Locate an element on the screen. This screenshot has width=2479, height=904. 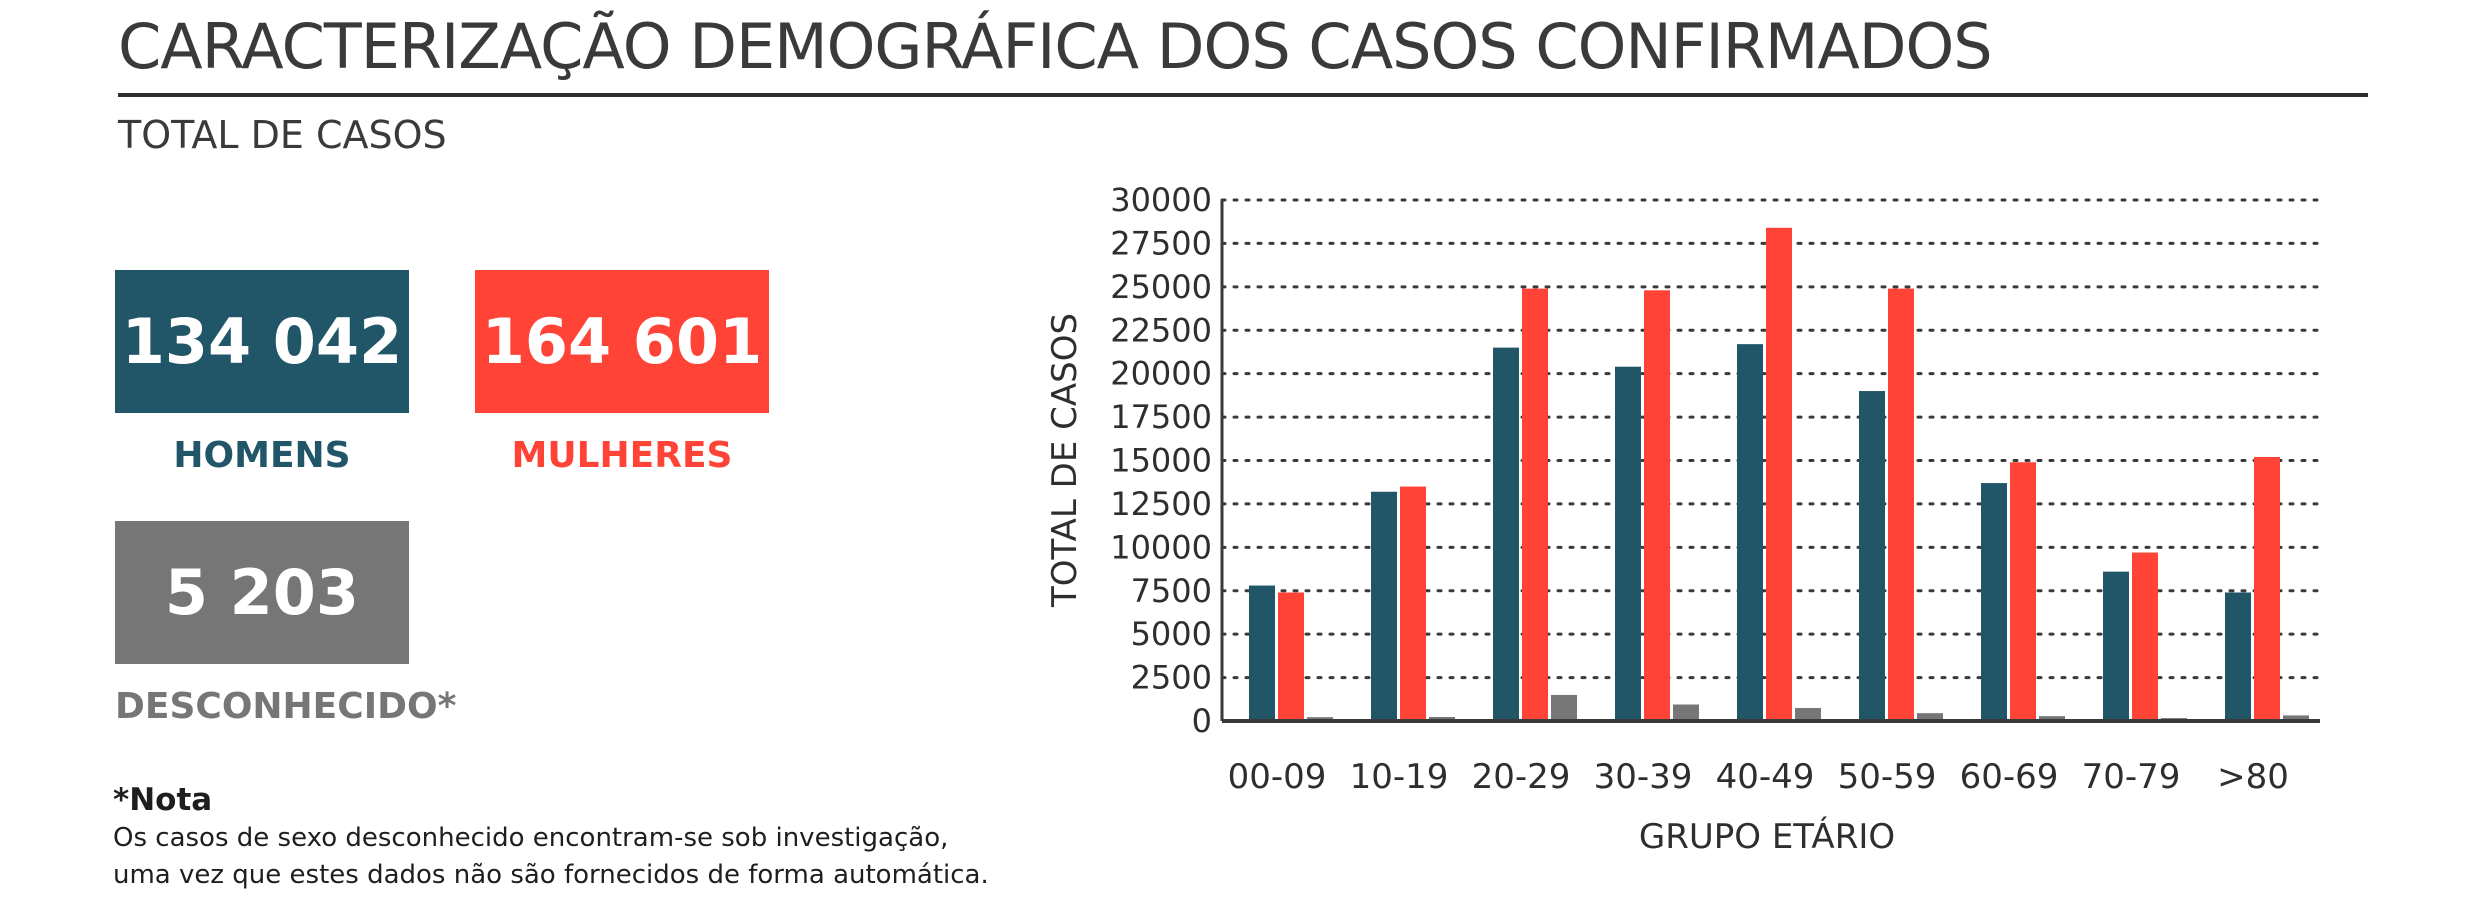
x-tick-label: >80 is located at coordinates (2253, 777).